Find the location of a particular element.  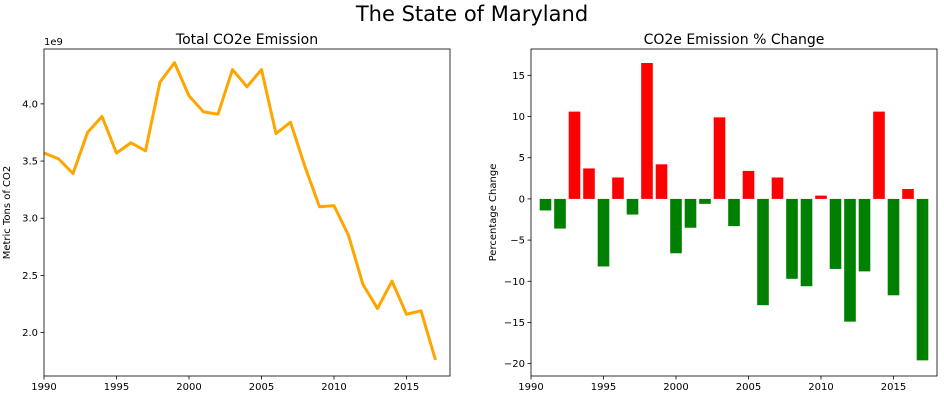

line-chart-y-tick-label: 4.0 is located at coordinates (30, 104).